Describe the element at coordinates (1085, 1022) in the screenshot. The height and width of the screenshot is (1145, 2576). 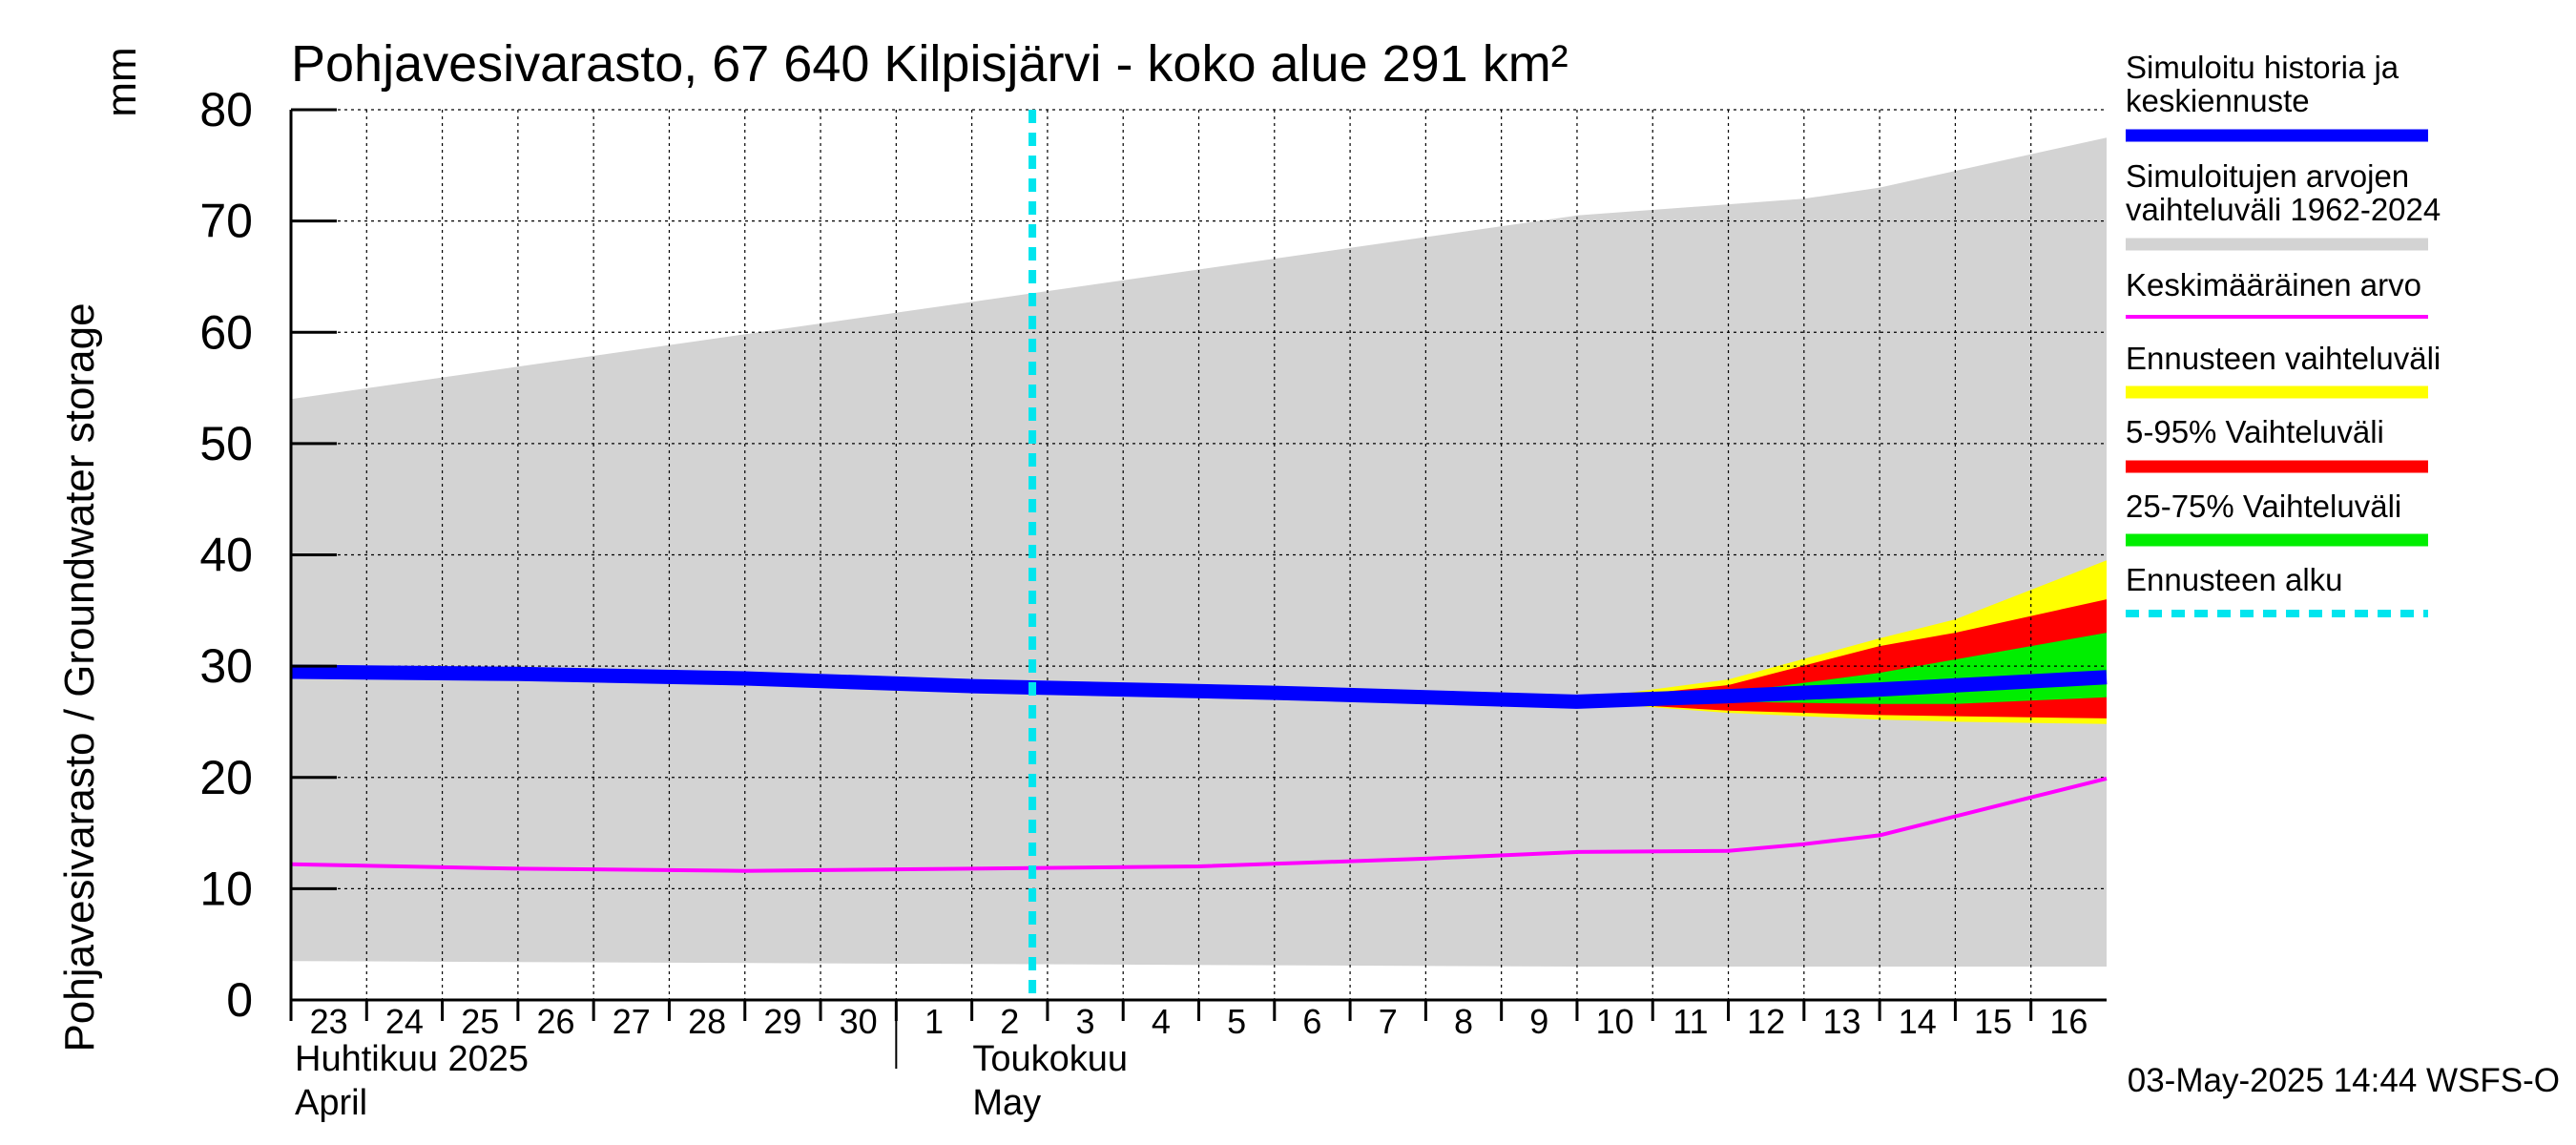
I see `x-tick-label: 3` at that location.